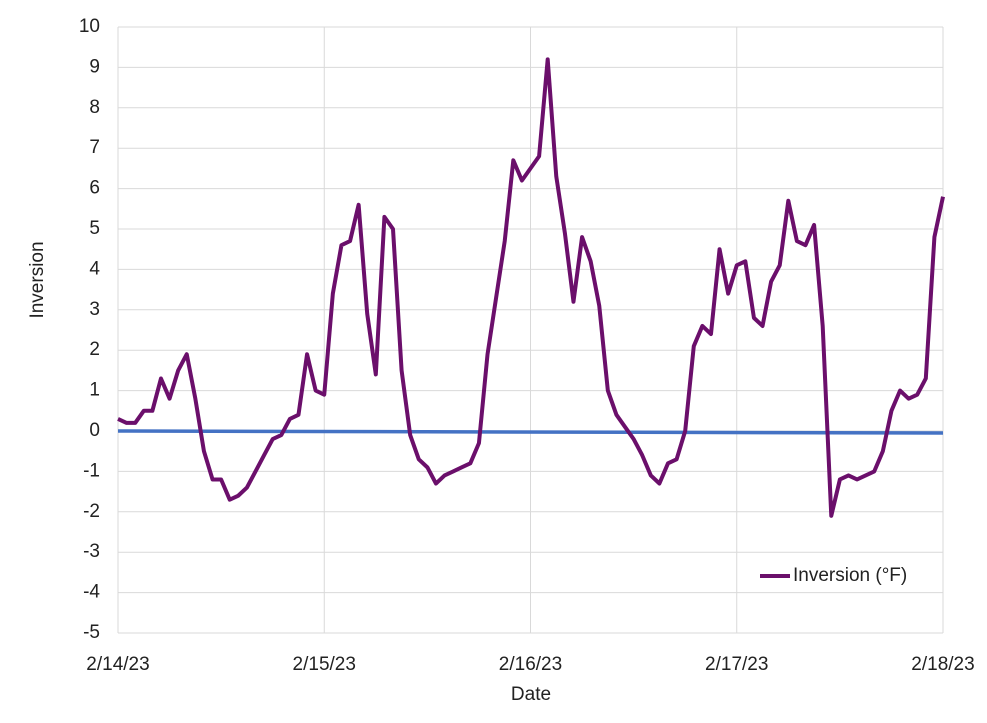 The width and height of the screenshot is (987, 723). Describe the element at coordinates (324, 664) in the screenshot. I see `x-tick-label: 2/15/23` at that location.